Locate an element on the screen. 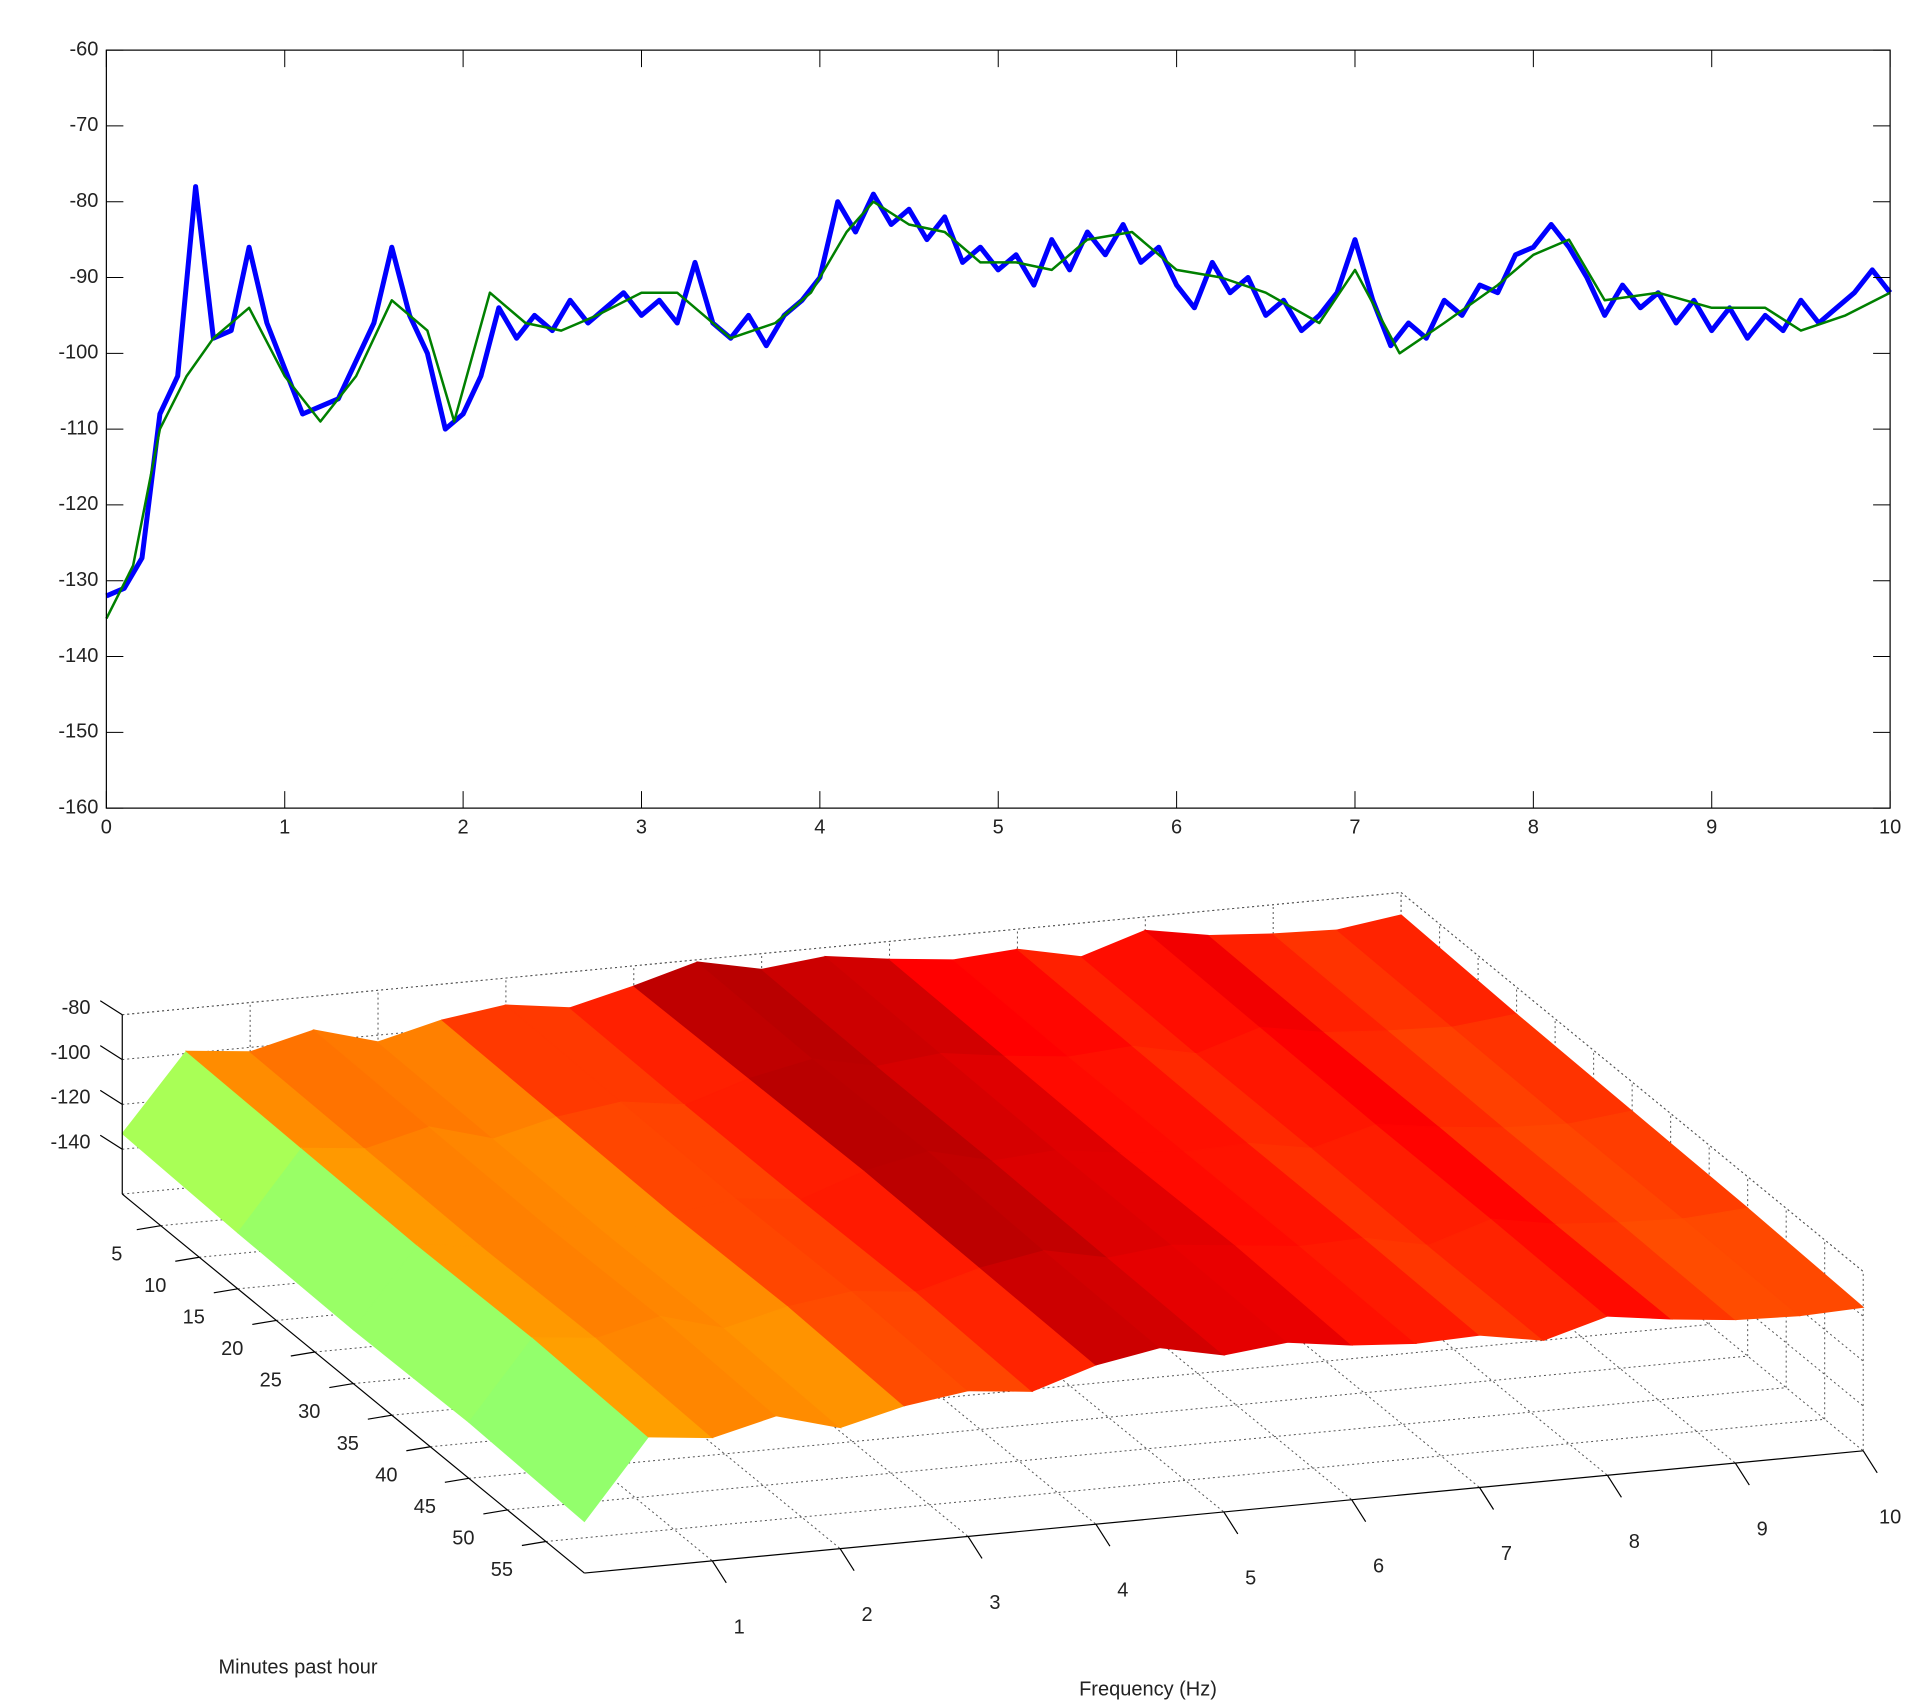 The image size is (1917, 1702). y-tick-label: 30 is located at coordinates (309, 1412).